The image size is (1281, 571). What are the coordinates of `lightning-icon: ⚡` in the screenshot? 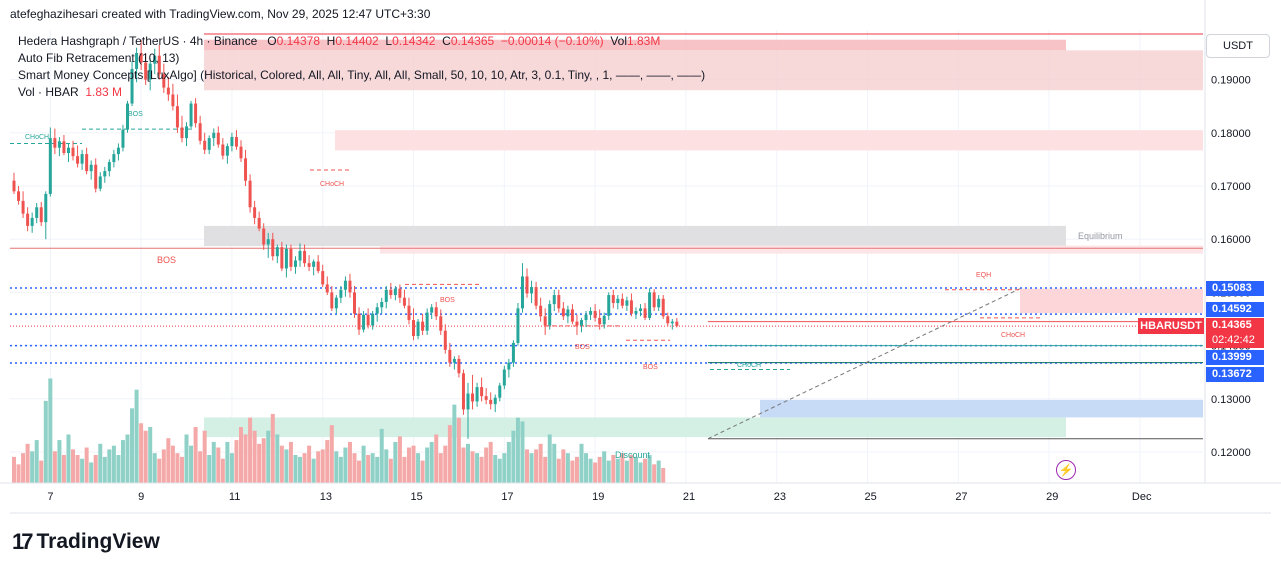 It's located at (1066, 470).